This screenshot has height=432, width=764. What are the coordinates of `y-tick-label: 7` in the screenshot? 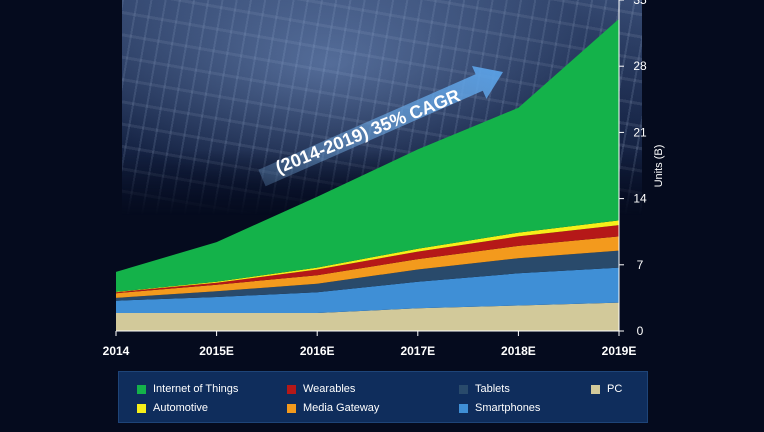 It's located at (640, 265).